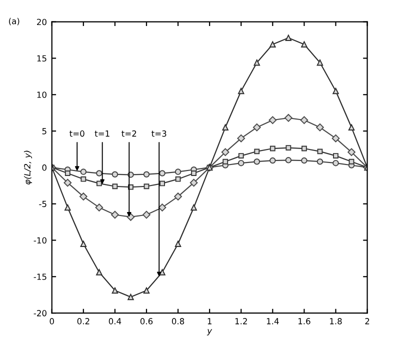  I want to click on x-tick-label: 0.8, so click(178, 321).